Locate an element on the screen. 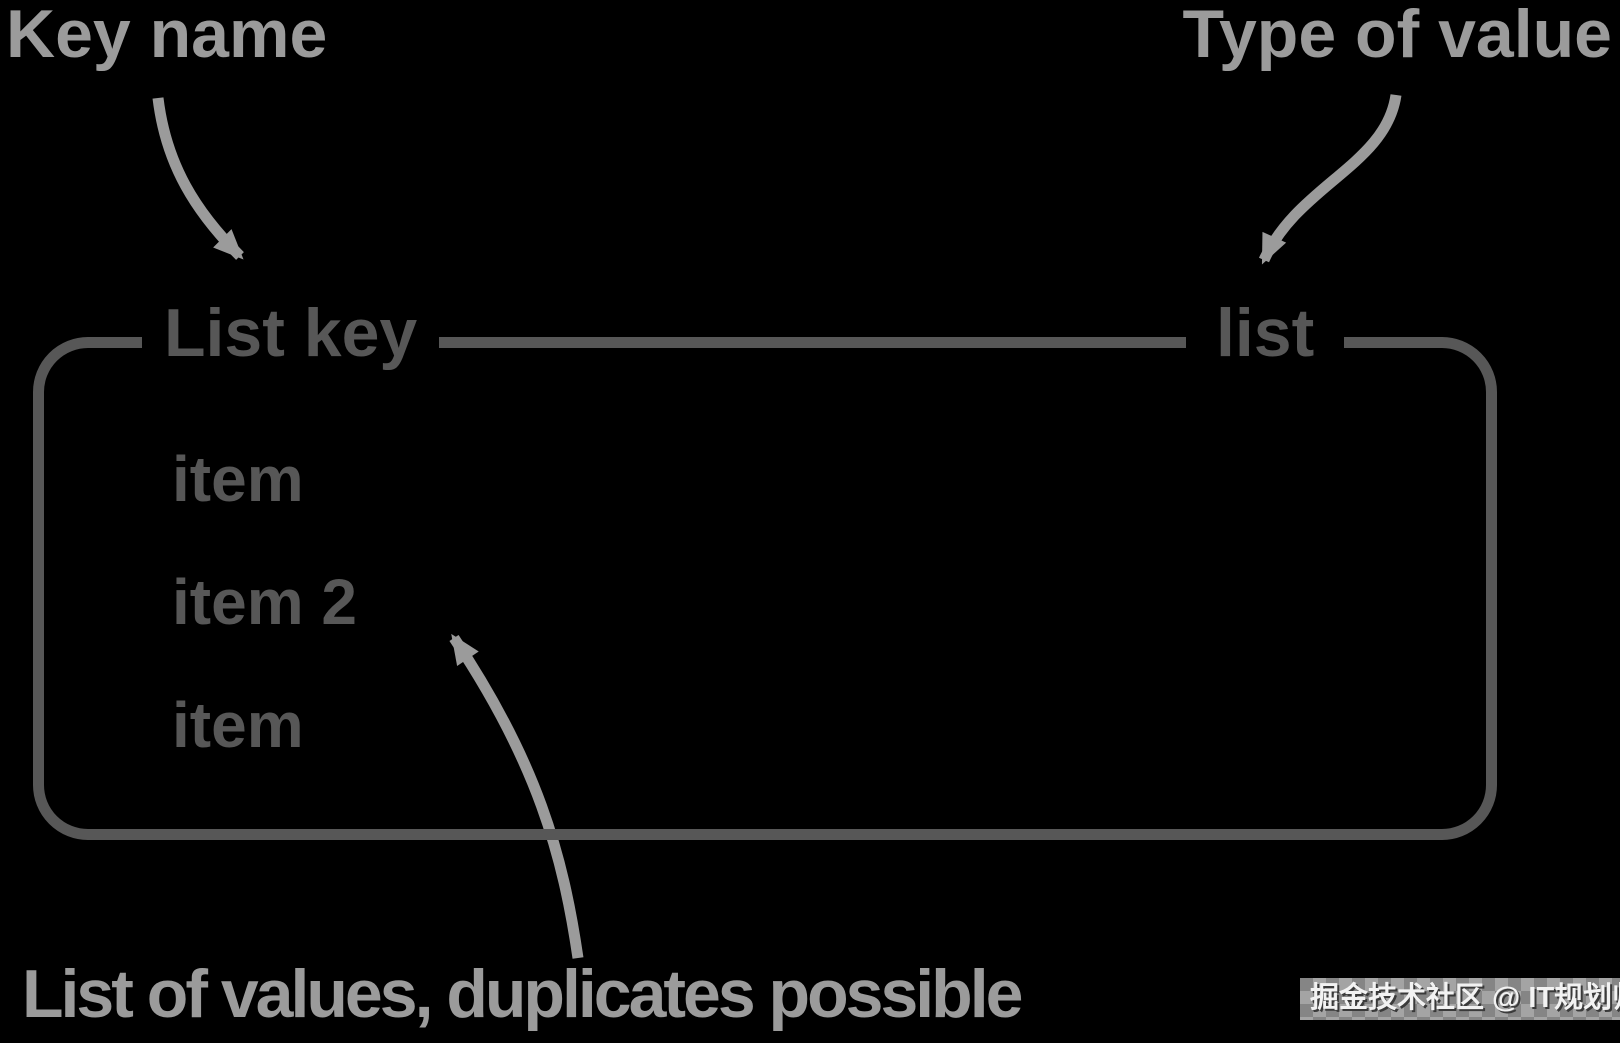  key-name-arrow-icon is located at coordinates (198, 178).